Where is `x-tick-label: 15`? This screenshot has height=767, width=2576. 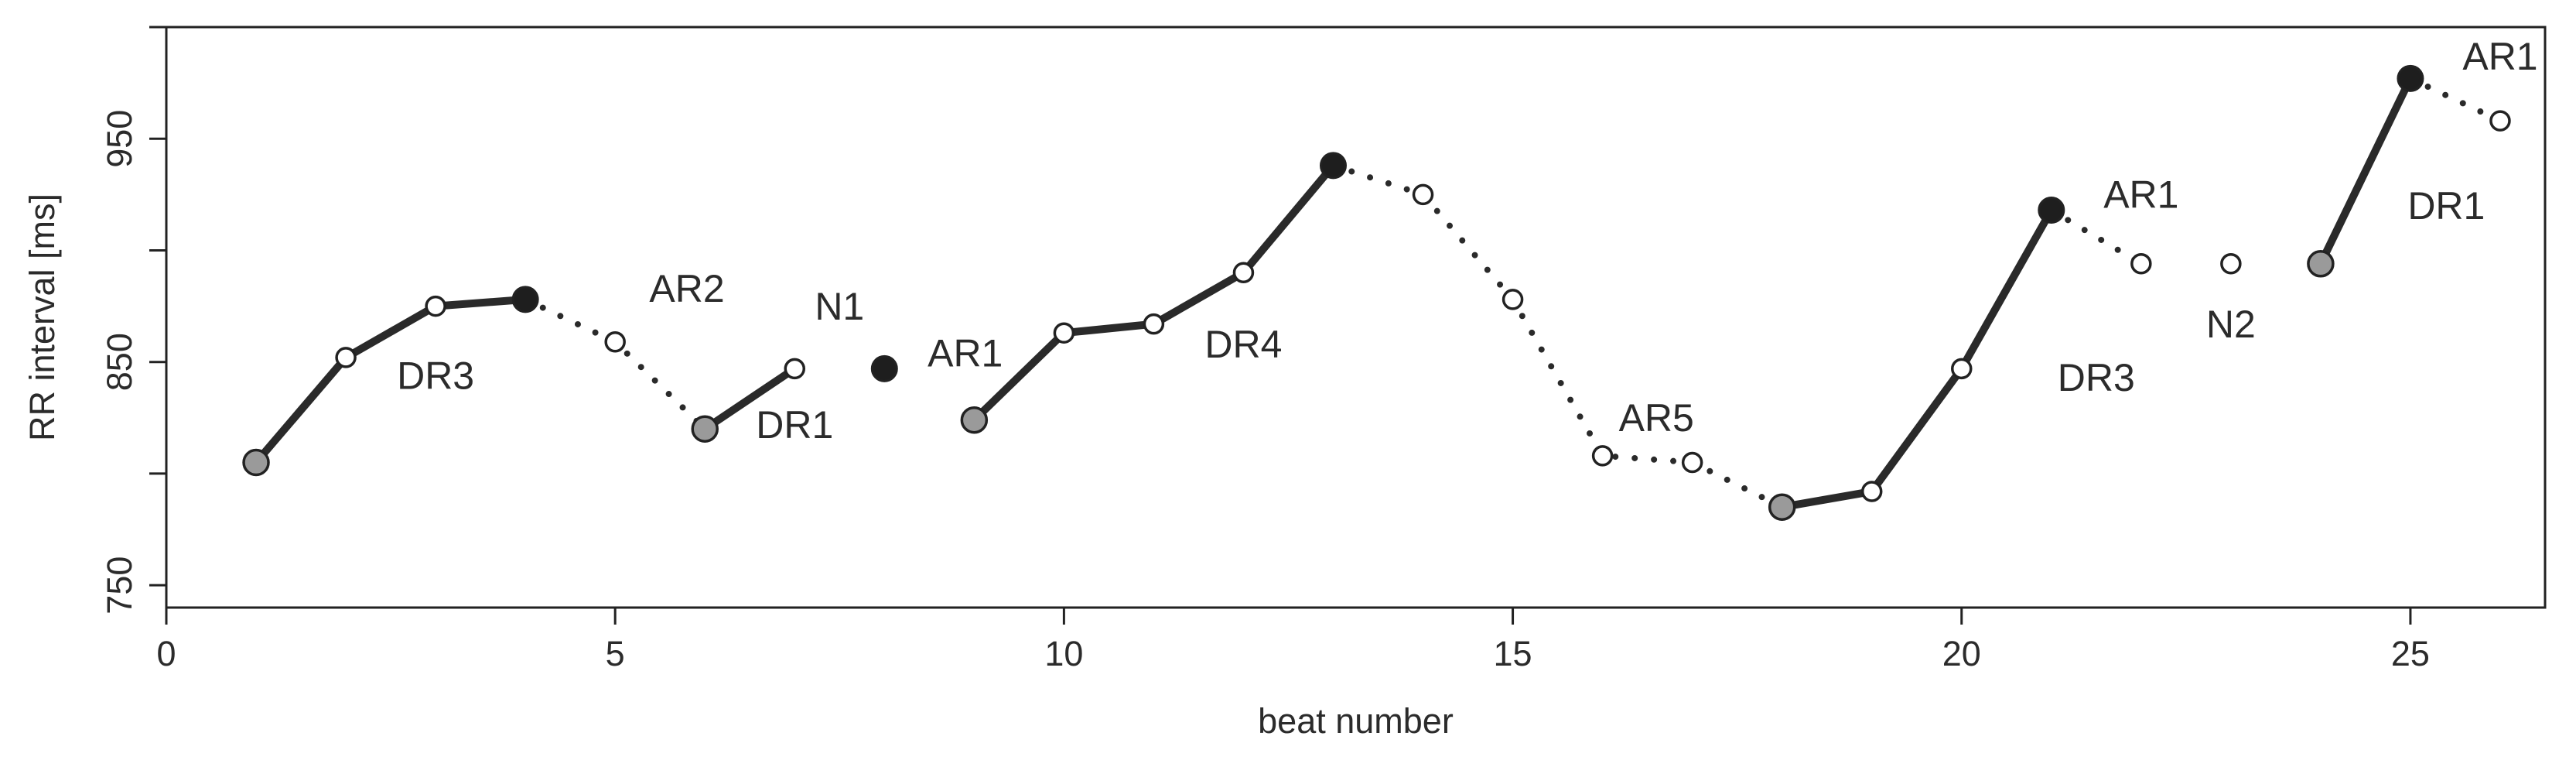
x-tick-label: 15 is located at coordinates (1513, 653).